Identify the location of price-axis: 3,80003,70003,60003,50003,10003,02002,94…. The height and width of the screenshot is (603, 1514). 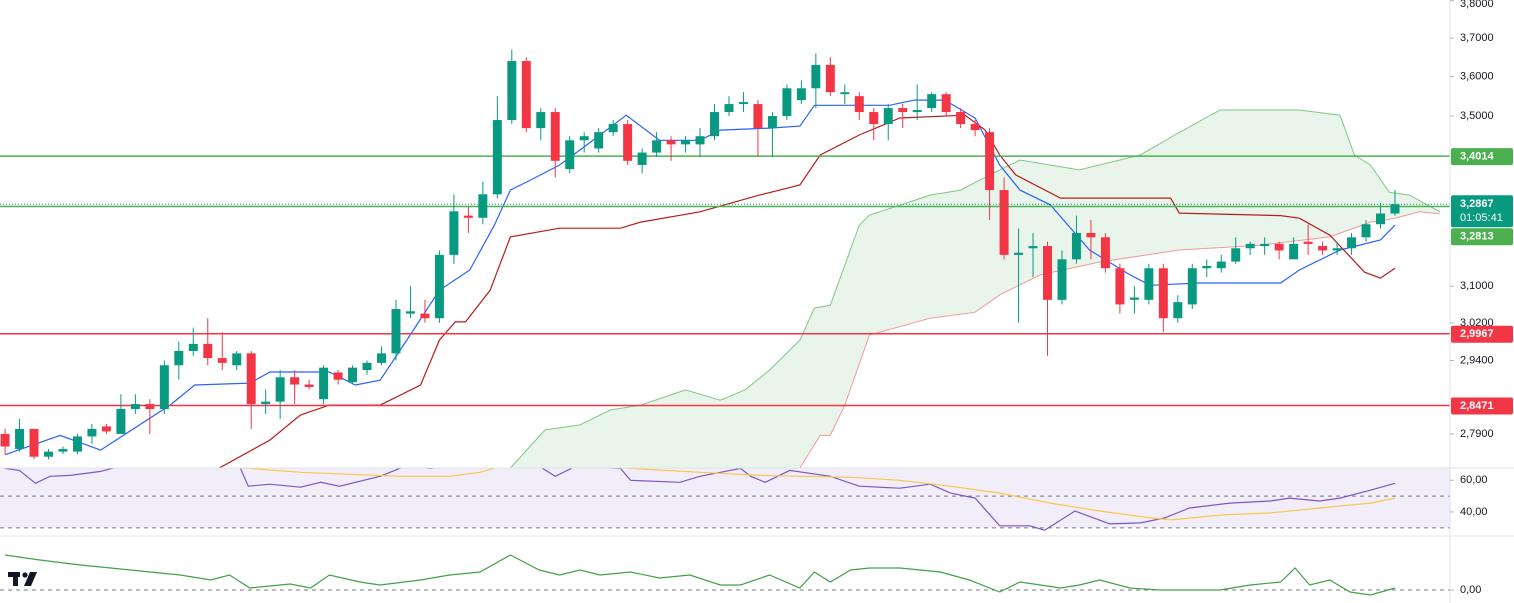
(1481, 298).